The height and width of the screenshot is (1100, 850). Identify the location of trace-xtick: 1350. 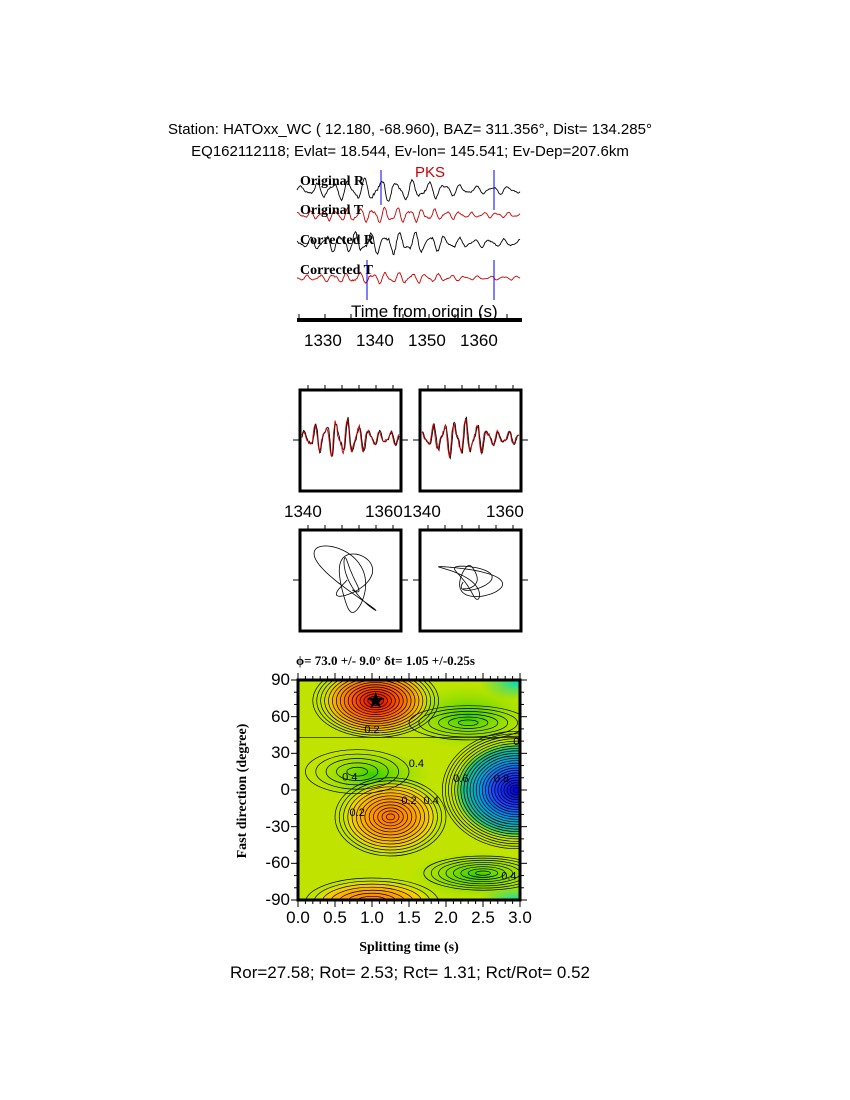
(427, 340).